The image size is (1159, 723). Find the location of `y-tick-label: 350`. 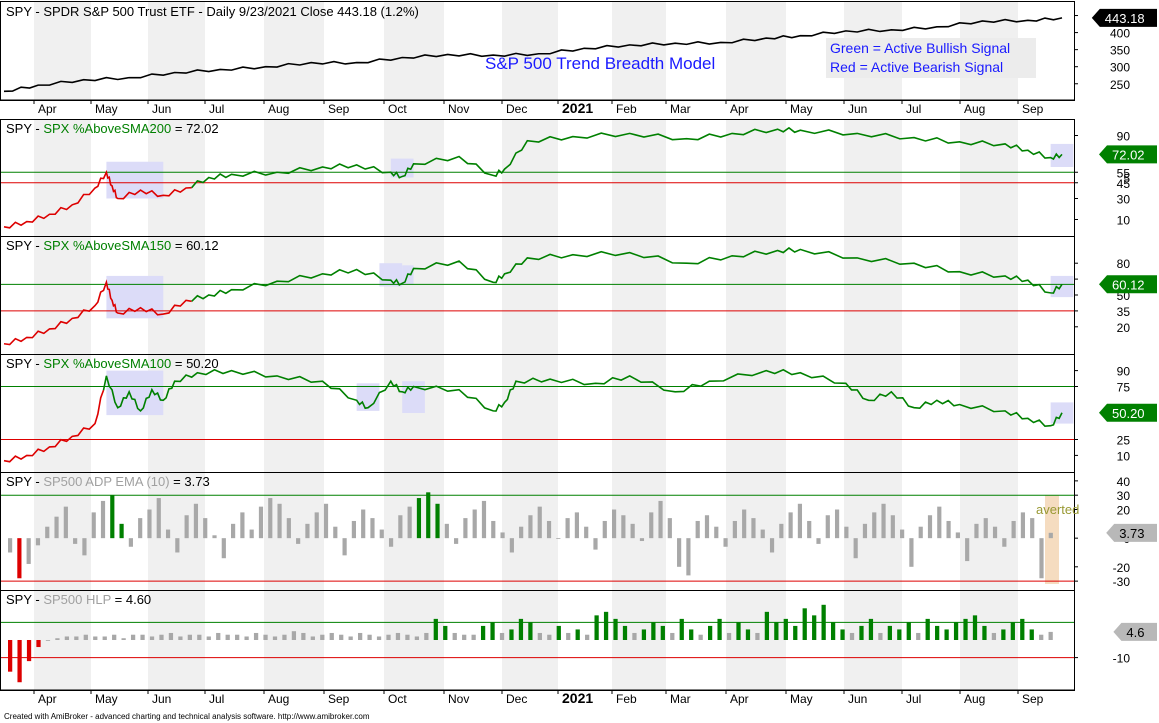

y-tick-label: 350 is located at coordinates (1120, 51).